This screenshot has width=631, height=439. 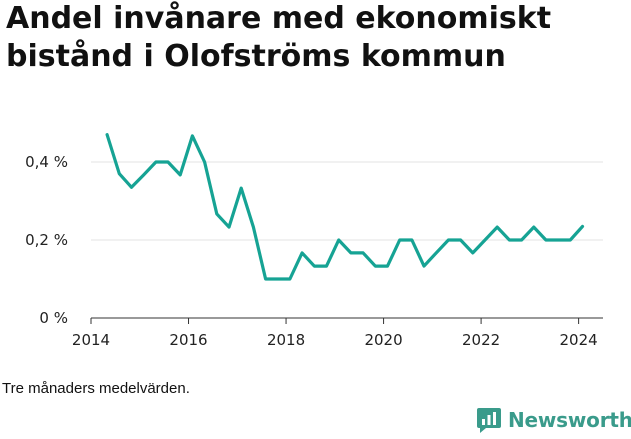 I want to click on x-axis-ticks: 2014 2016 2018 2020 2022 2024, so click(x=335, y=333).